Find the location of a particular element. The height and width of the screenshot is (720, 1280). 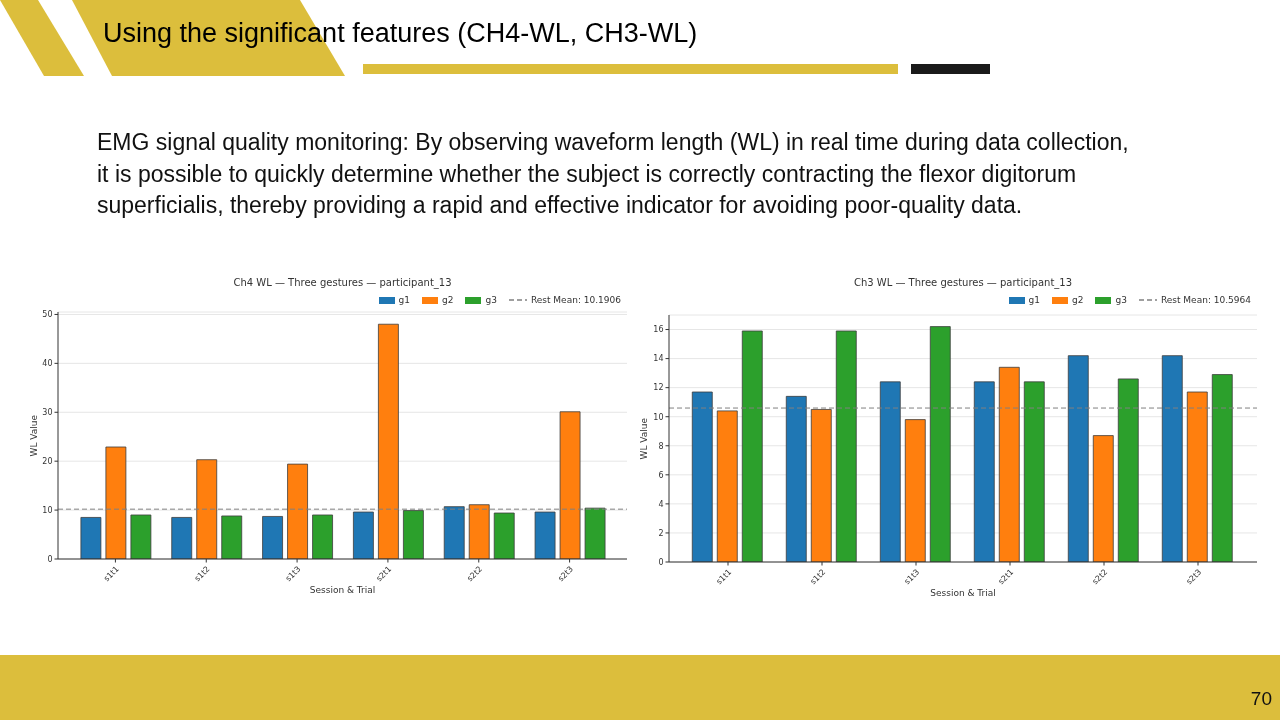

y-tick-label: 16 is located at coordinates (658, 330).